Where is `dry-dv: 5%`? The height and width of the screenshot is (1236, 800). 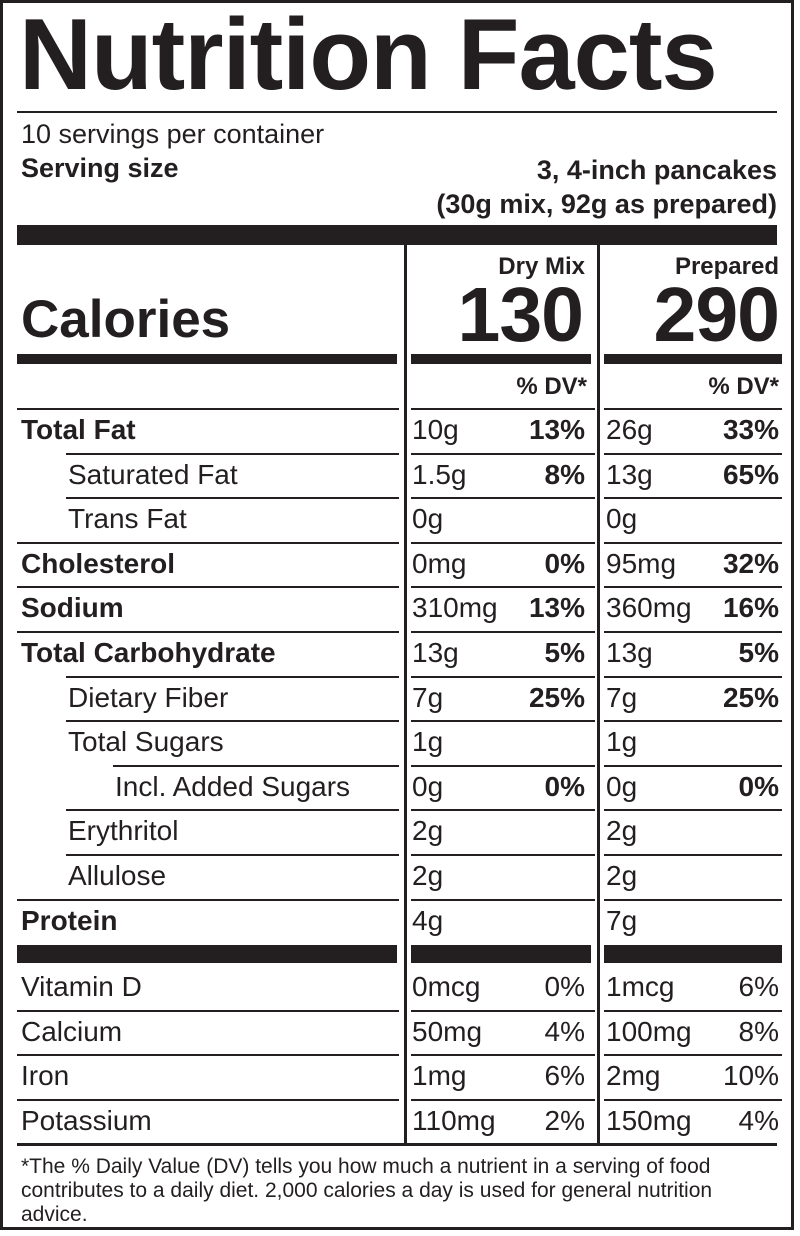 dry-dv: 5% is located at coordinates (564, 652).